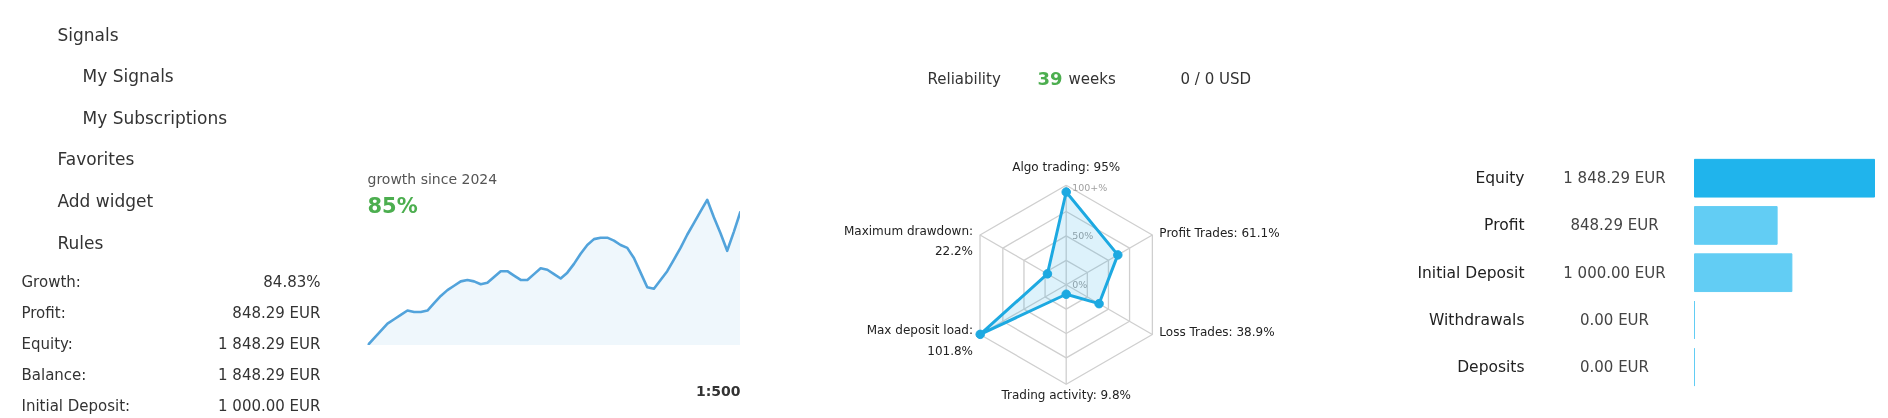 This screenshot has height=418, width=1888. I want to click on text: 1:500, so click(718, 390).